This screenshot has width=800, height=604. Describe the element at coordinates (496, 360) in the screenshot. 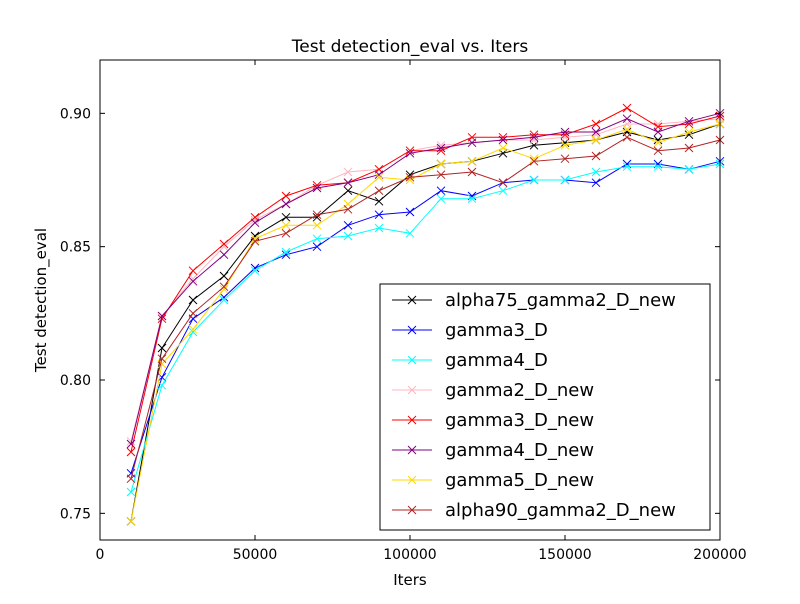

I see `legend-label: gamma4_D` at that location.